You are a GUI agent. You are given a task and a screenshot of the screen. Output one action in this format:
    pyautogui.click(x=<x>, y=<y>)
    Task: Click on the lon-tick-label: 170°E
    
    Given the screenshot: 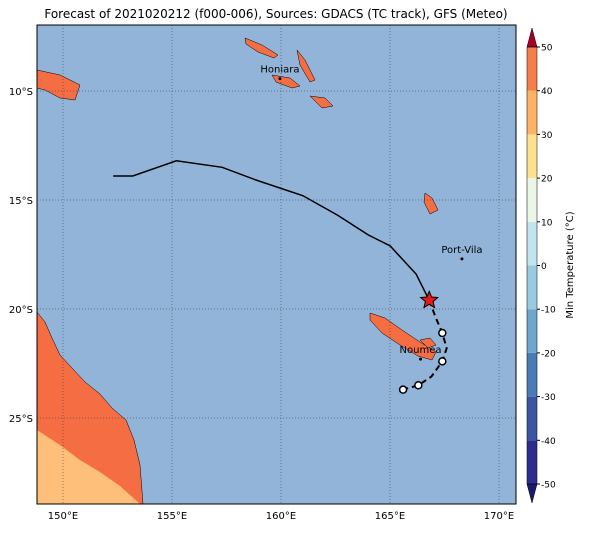 What is the action you would take?
    pyautogui.click(x=499, y=516)
    